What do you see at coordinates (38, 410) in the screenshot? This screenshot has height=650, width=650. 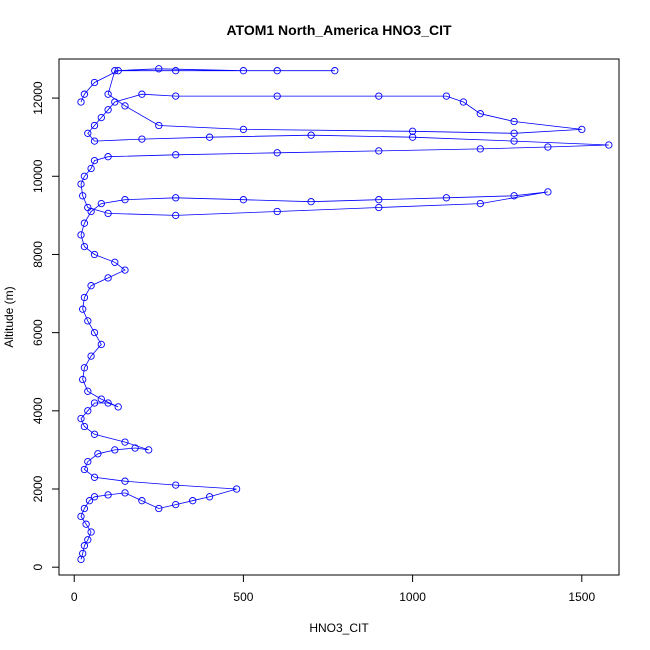 I see `y-tick-label: 4000` at bounding box center [38, 410].